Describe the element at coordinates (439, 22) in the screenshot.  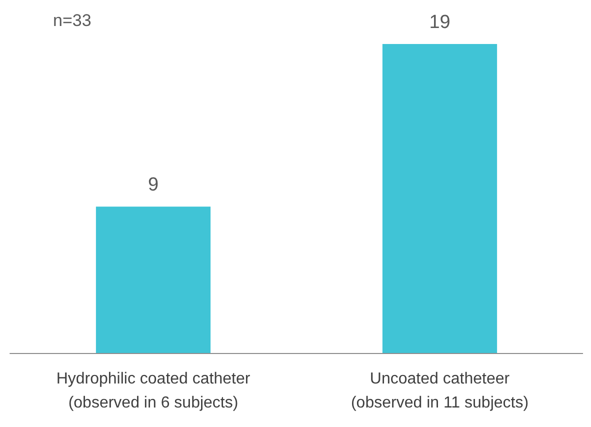
I see `data-label: 19` at that location.